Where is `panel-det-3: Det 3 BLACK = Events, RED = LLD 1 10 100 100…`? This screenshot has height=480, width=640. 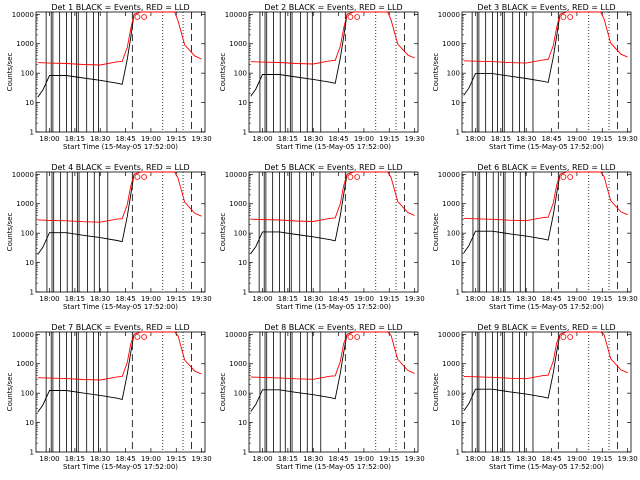
panel-det-3: Det 3 BLACK = Events, RED = LLD 1 10 100 100… is located at coordinates (535, 77).